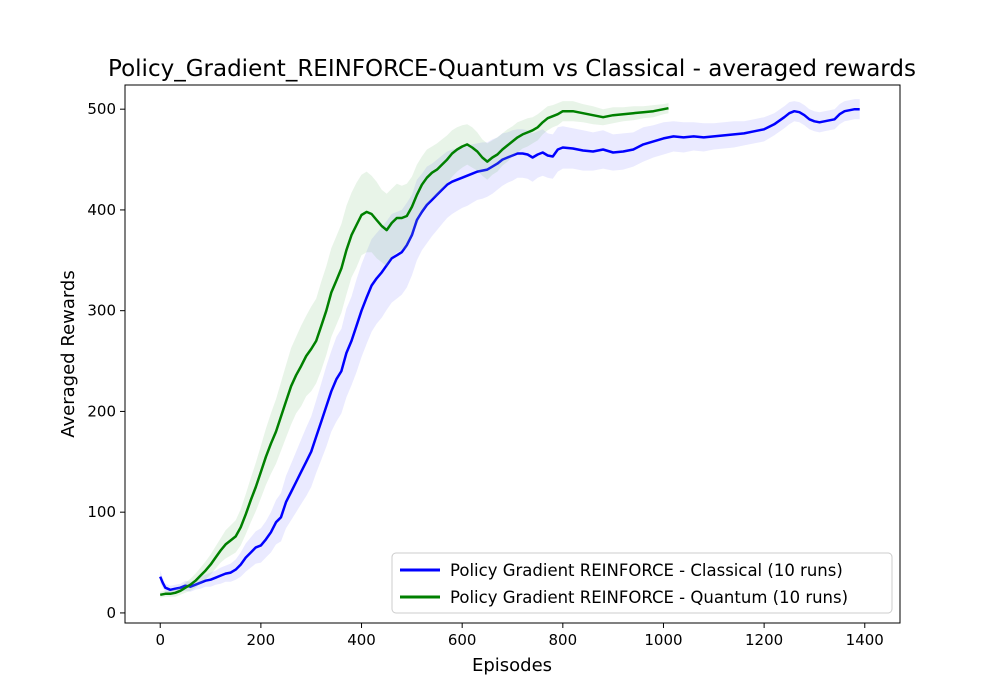 Image resolution: width=1000 pixels, height=700 pixels. I want to click on y-tick-label: 500, so click(101, 109).